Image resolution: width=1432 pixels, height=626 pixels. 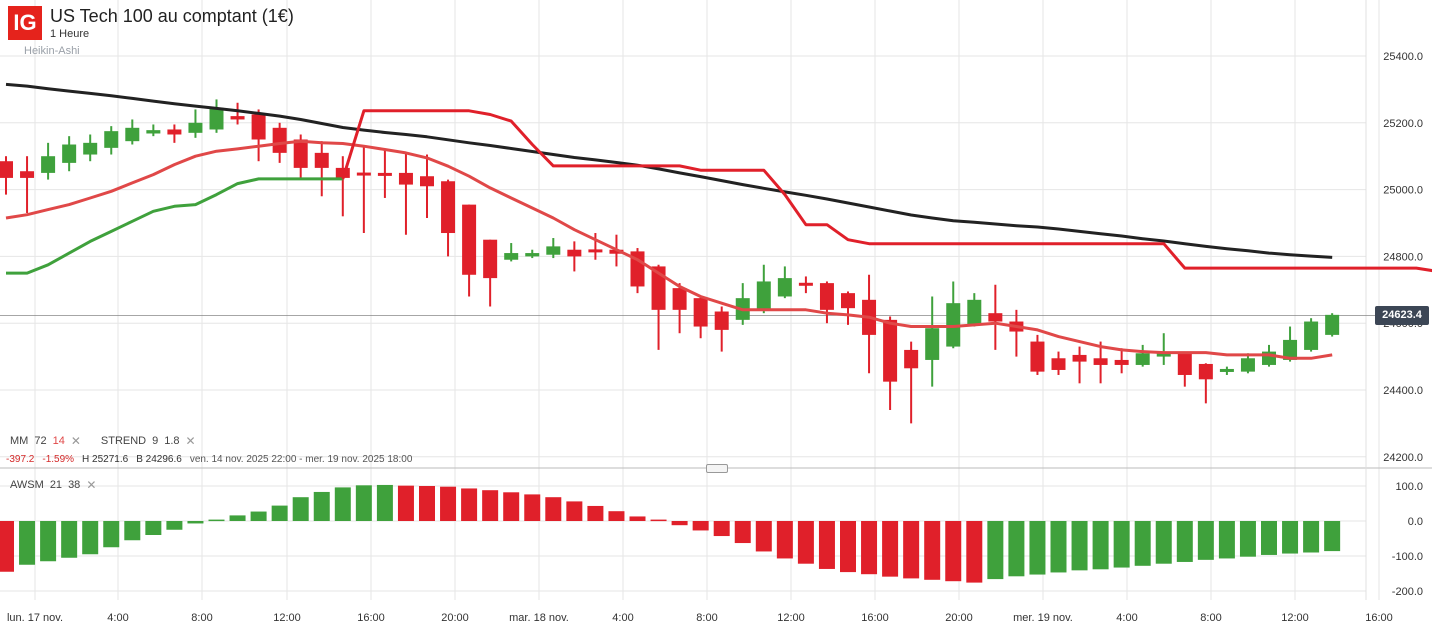 What do you see at coordinates (19, 441) in the screenshot?
I see `ma-label: MM` at bounding box center [19, 441].